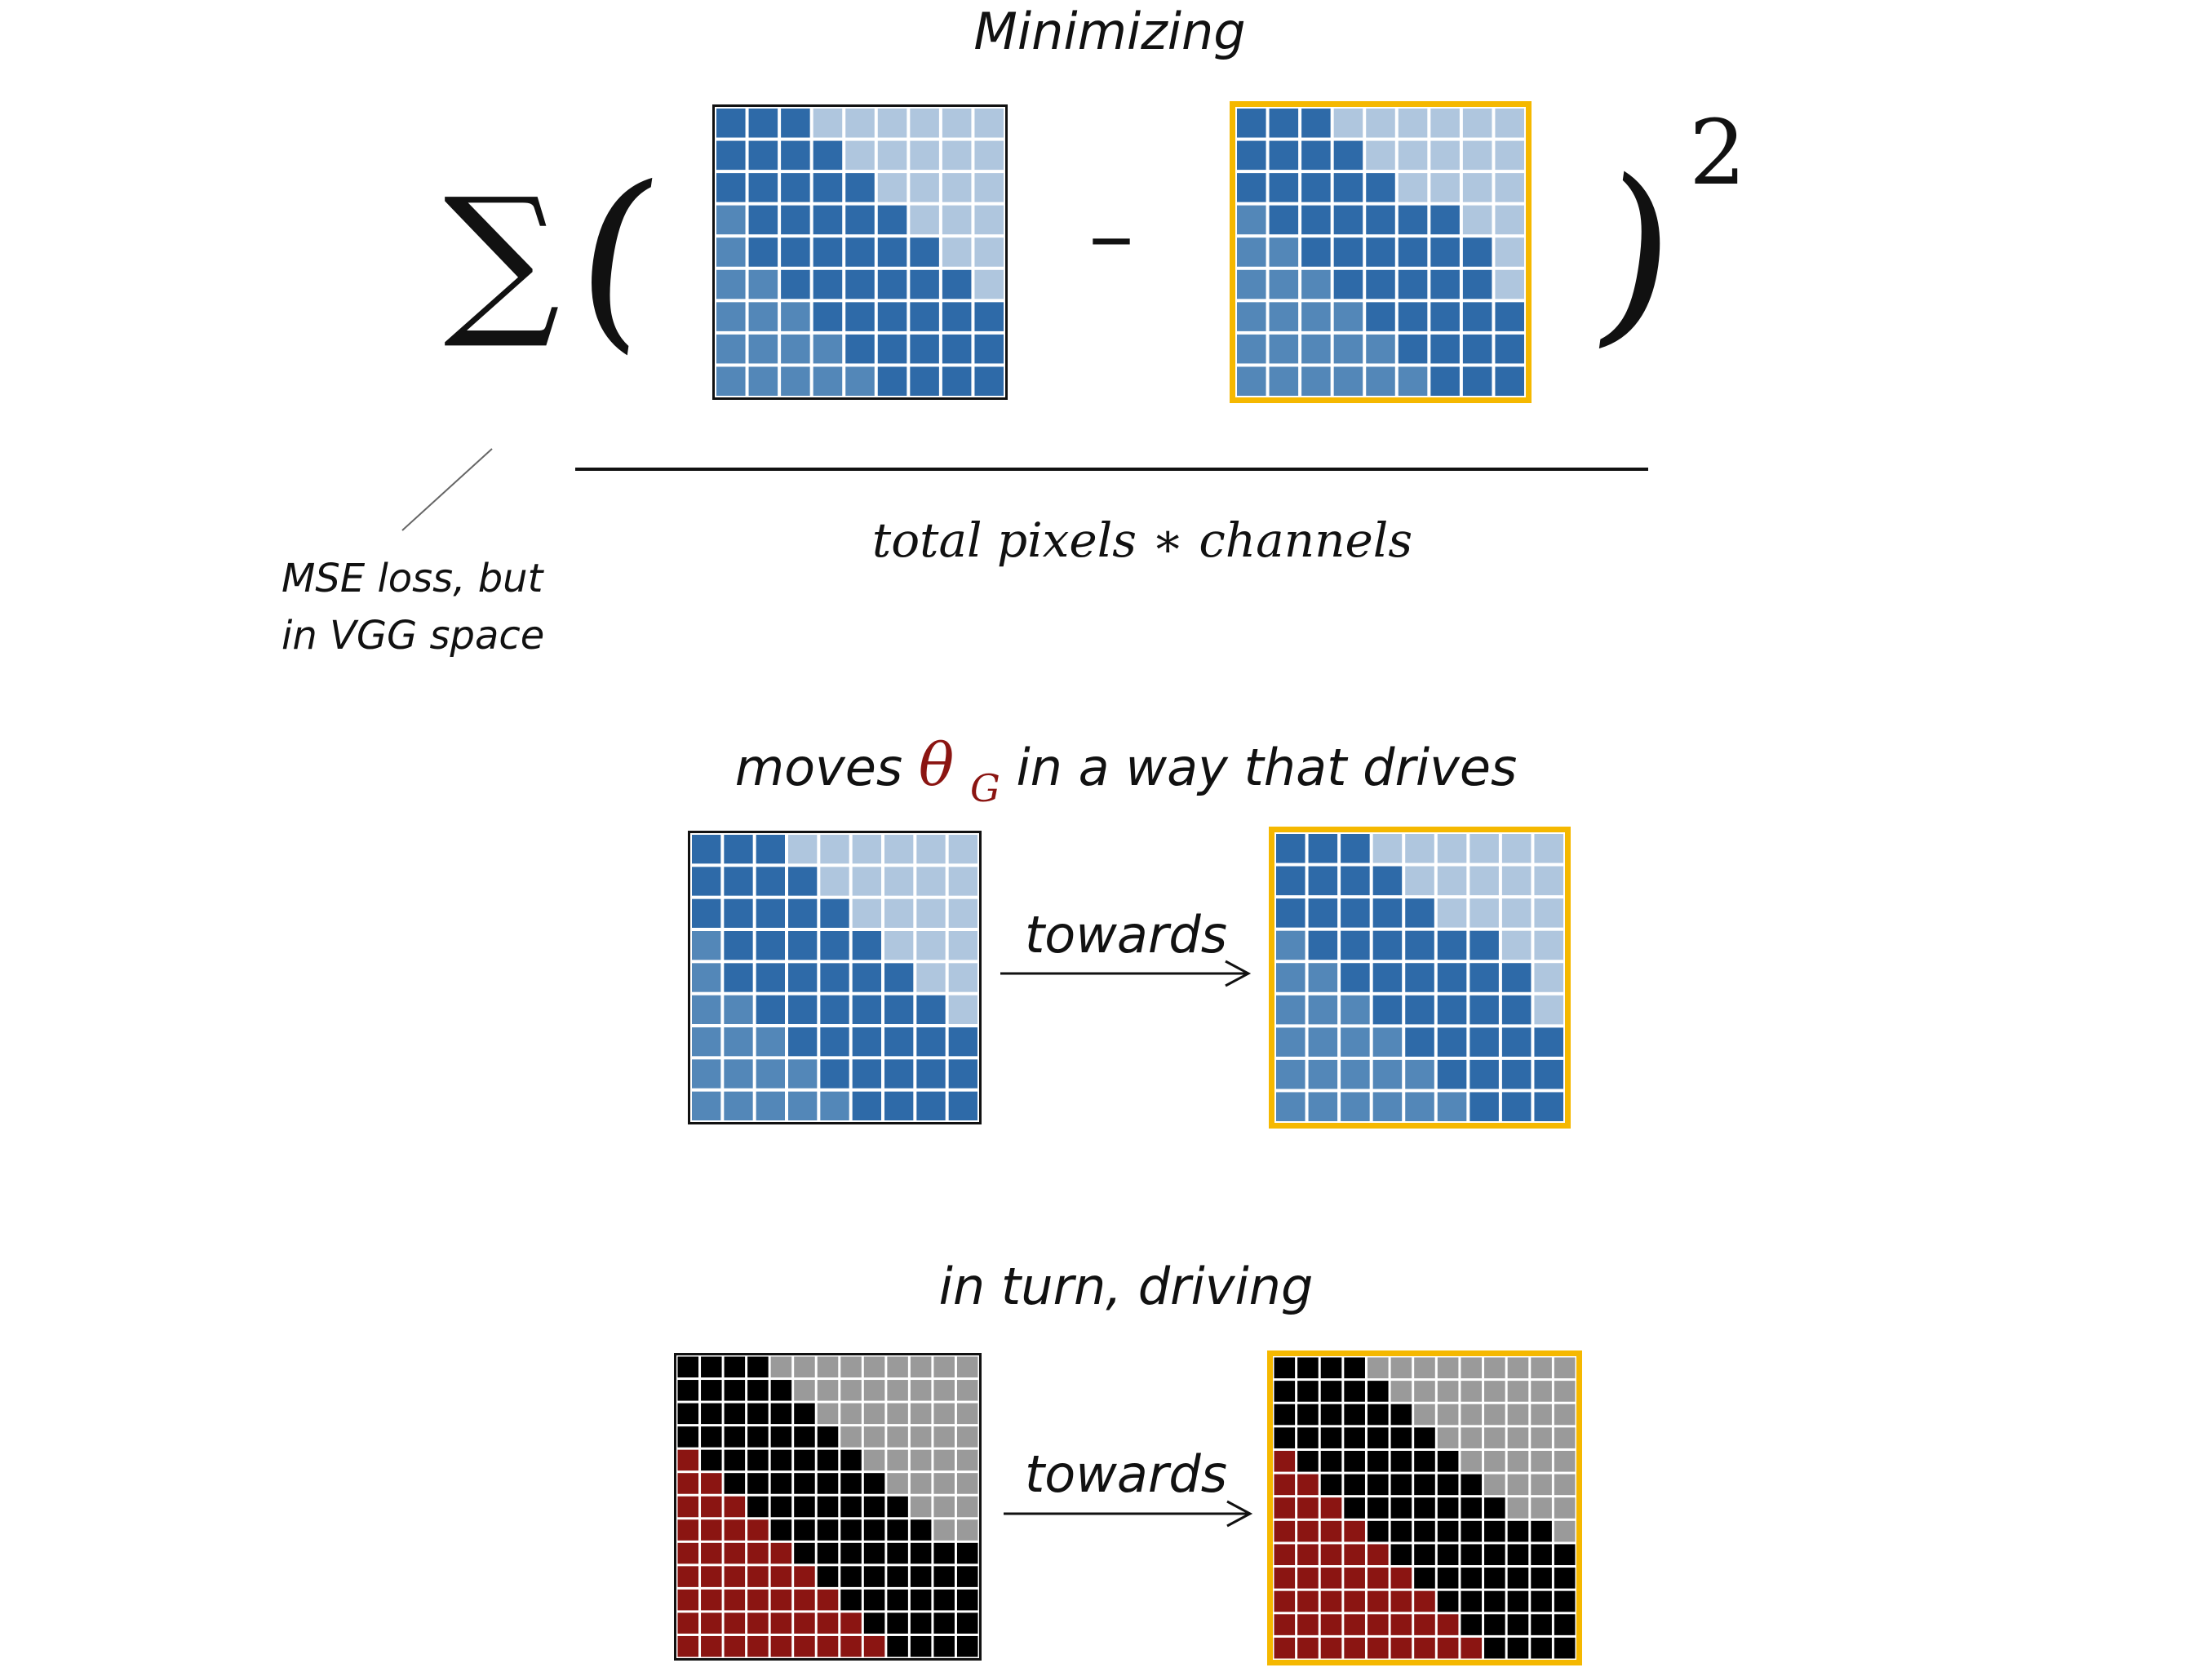 The width and height of the screenshot is (2212, 1672). What do you see at coordinates (1126, 935) in the screenshot?
I see `towards-label-1: towards` at bounding box center [1126, 935].